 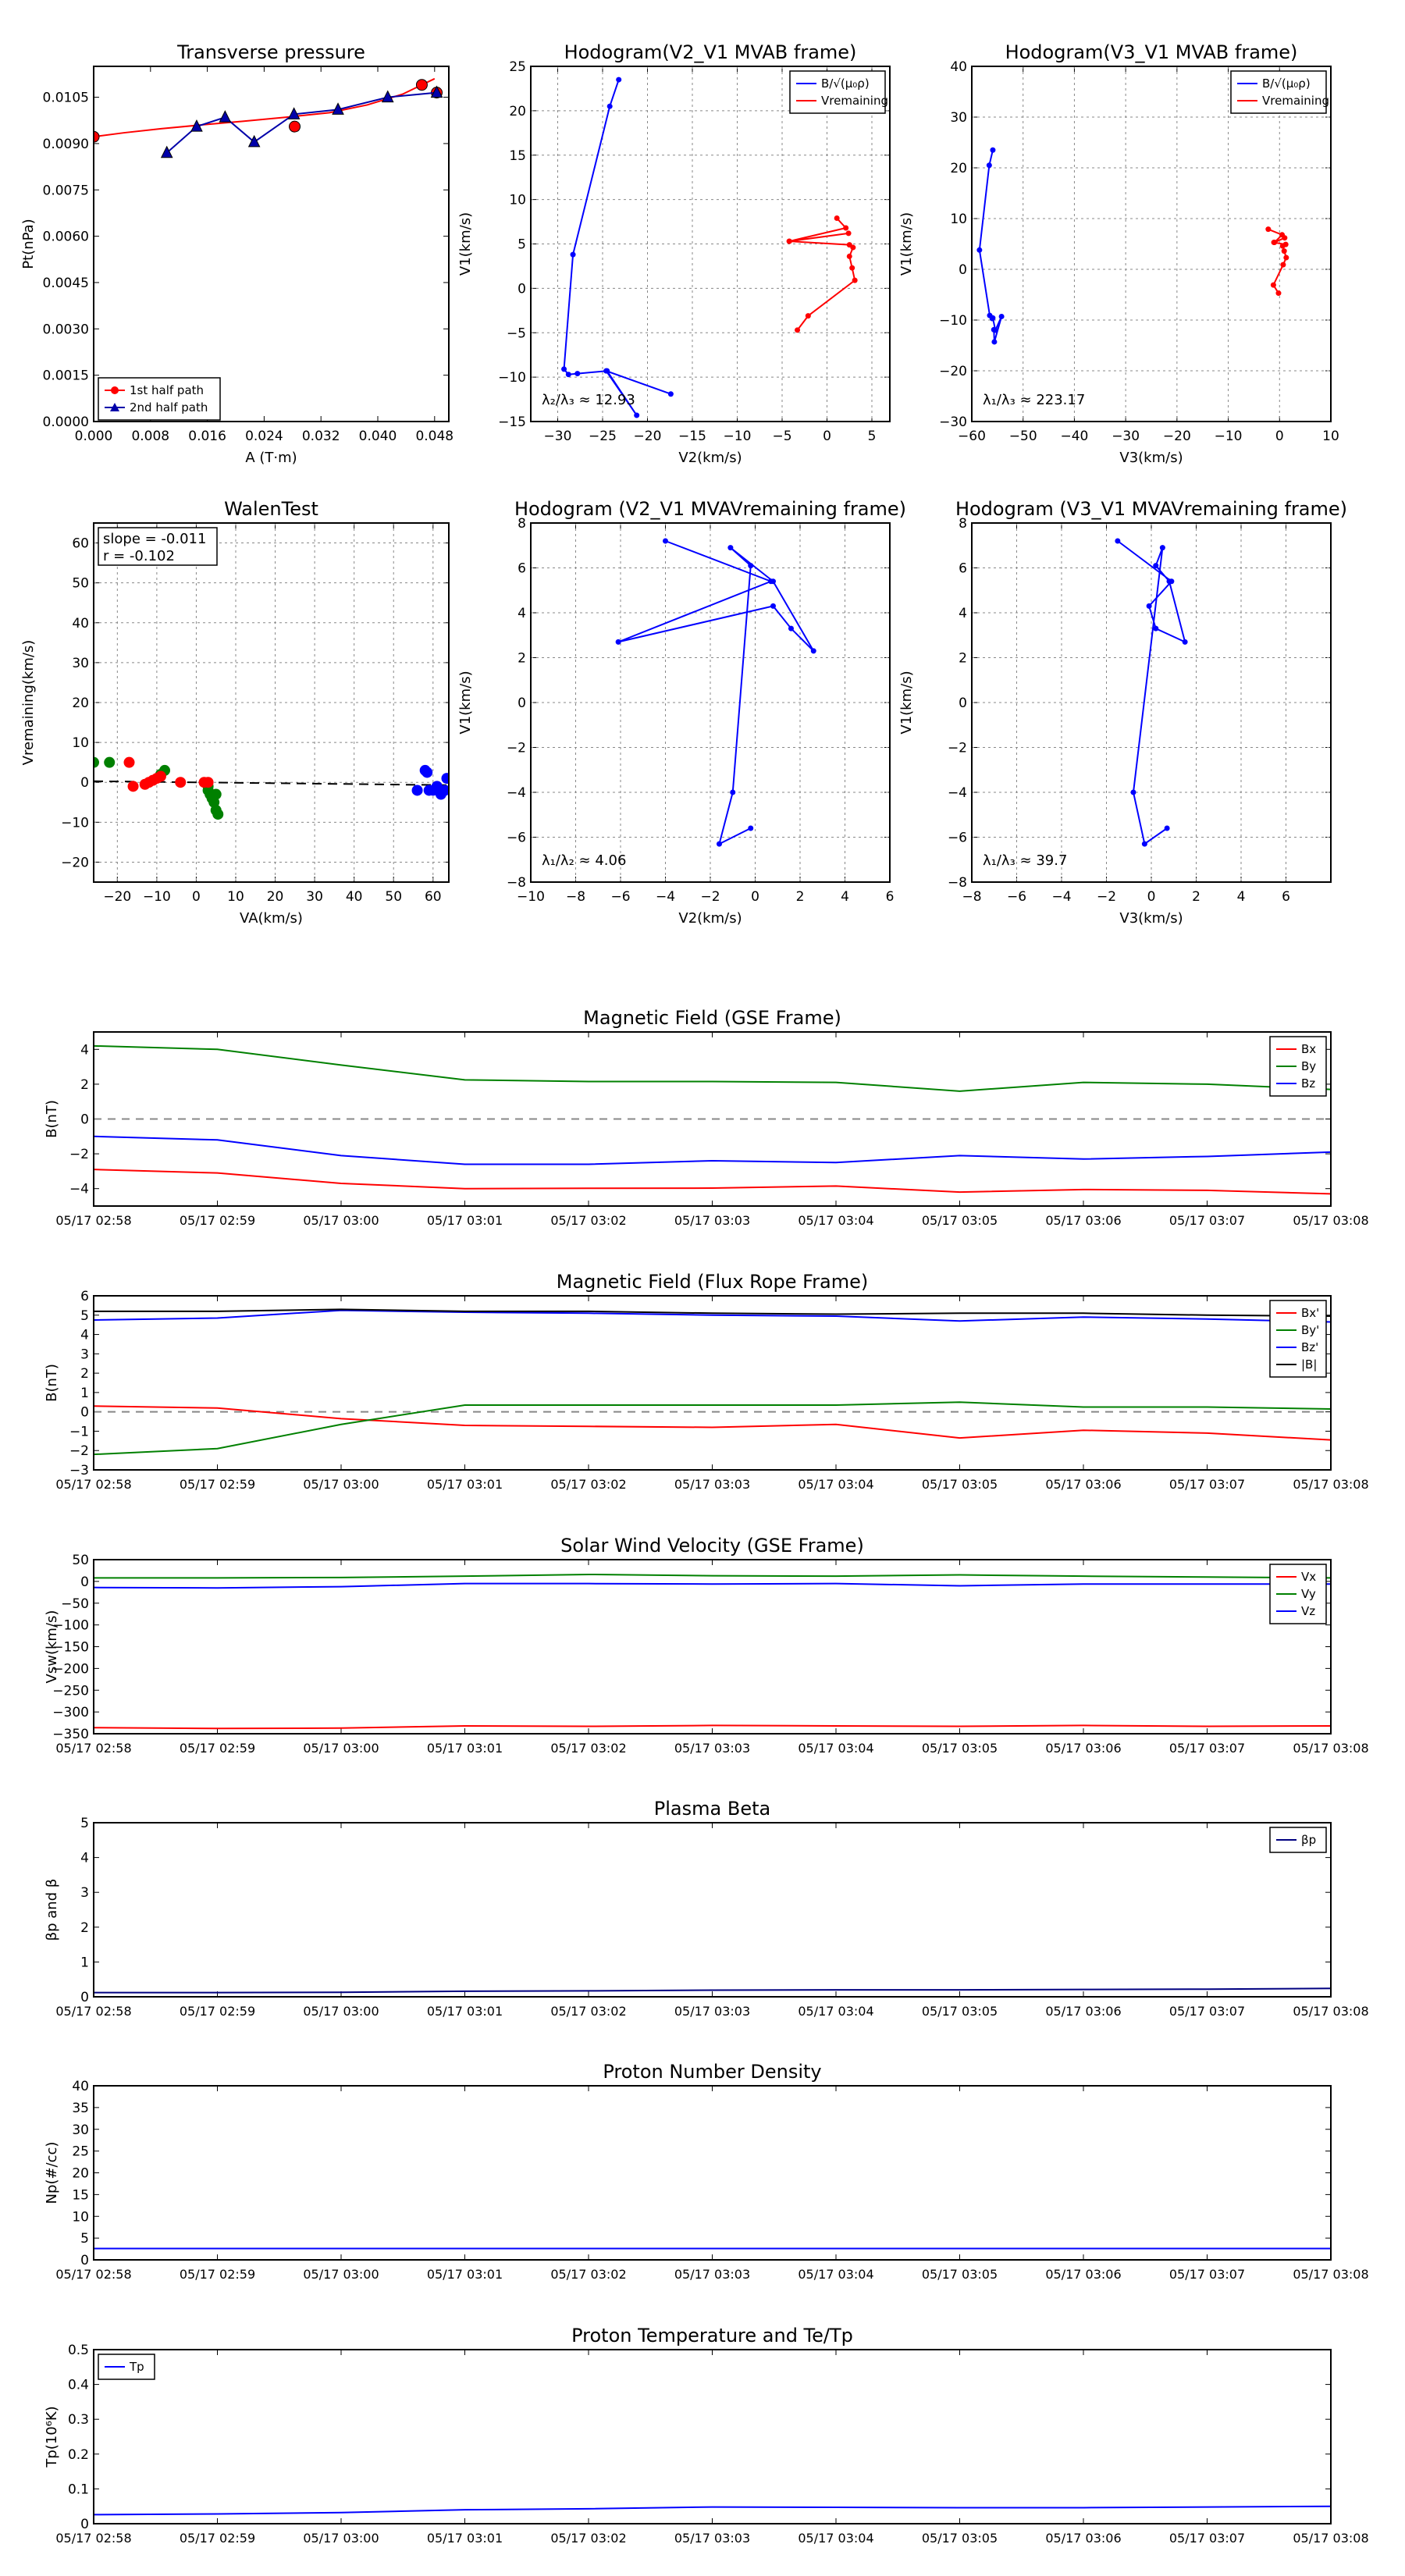 I want to click on x-axis-label: VA(km/s), so click(x=271, y=919).